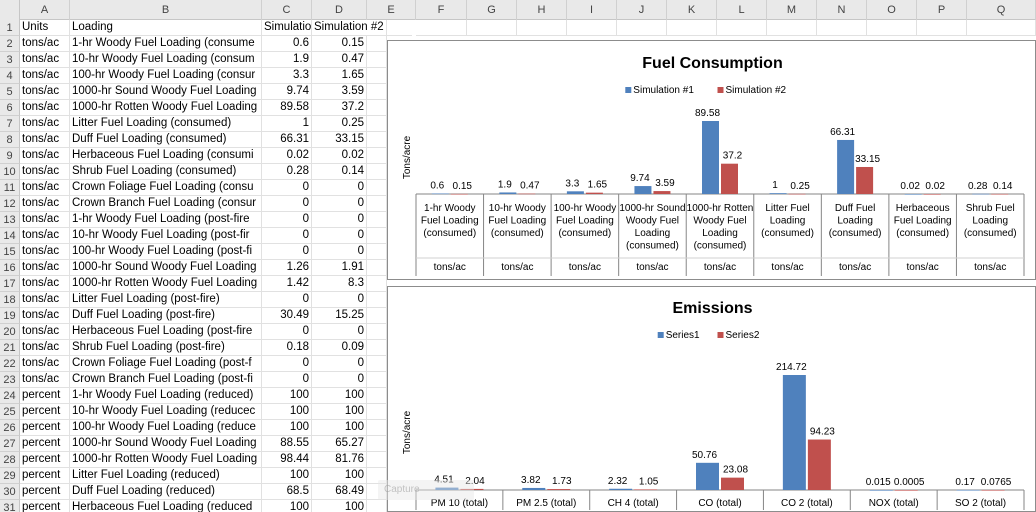 This screenshot has height=512, width=1036. What do you see at coordinates (10, 506) in the screenshot?
I see `row-header: 31` at bounding box center [10, 506].